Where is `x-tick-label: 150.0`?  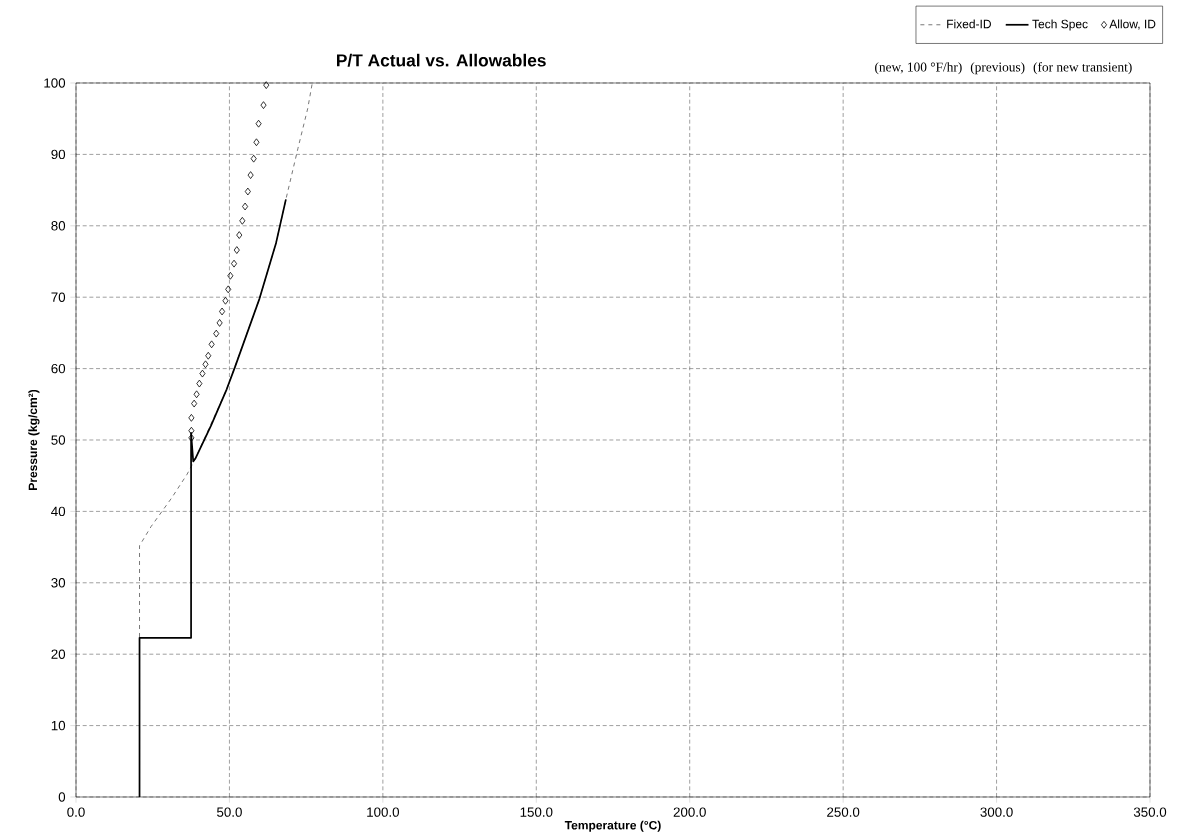
x-tick-label: 150.0 is located at coordinates (536, 812).